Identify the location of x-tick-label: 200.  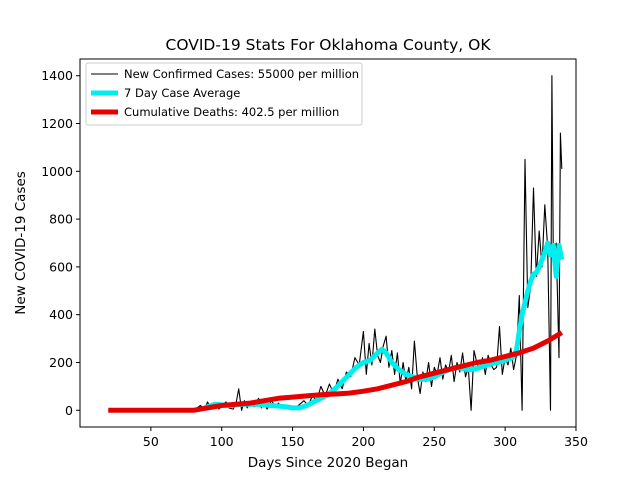
(363, 441).